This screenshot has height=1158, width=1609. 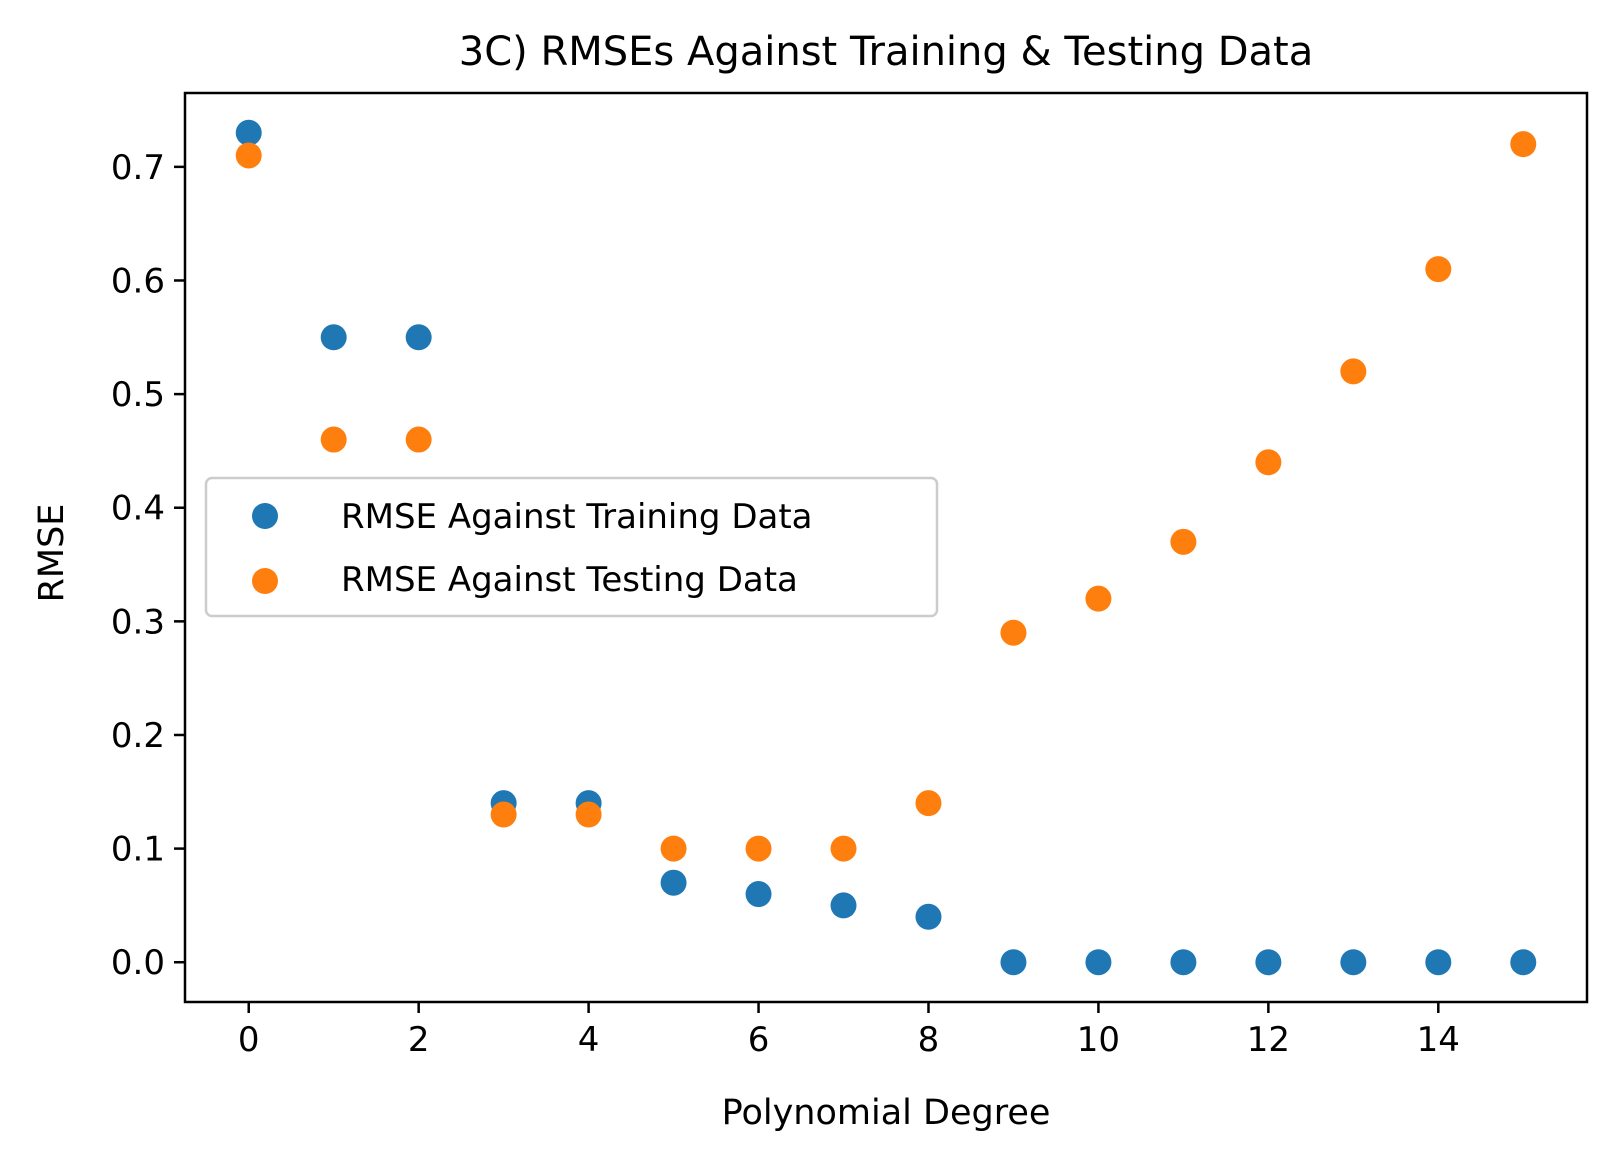 I want to click on x-tick-label: 2, so click(x=419, y=1040).